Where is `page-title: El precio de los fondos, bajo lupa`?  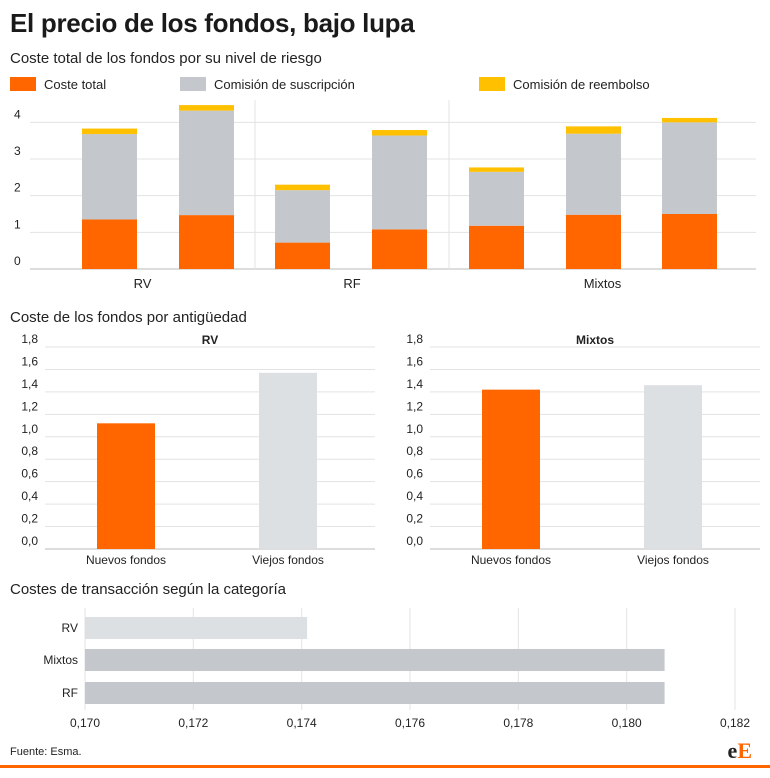 page-title: El precio de los fondos, bajo lupa is located at coordinates (212, 23).